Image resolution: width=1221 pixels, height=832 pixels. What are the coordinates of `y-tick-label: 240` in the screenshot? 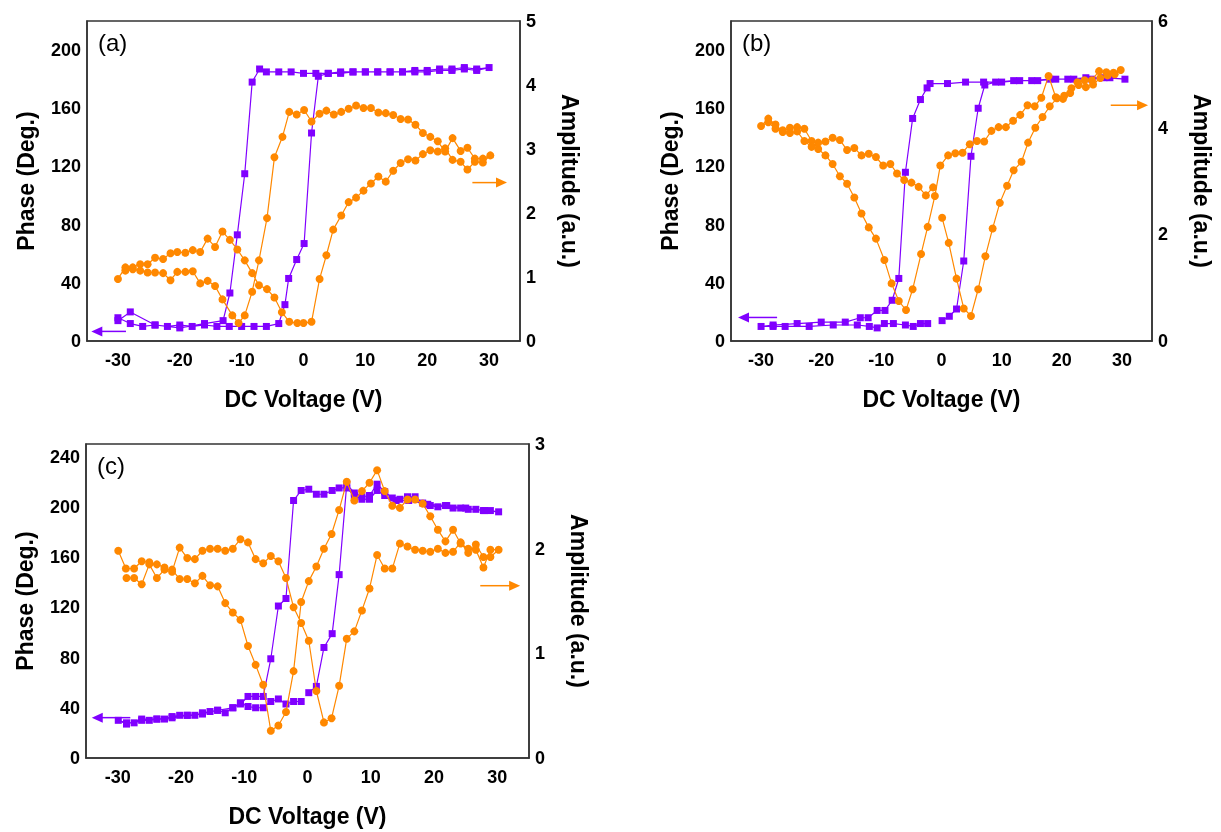 It's located at (64, 456).